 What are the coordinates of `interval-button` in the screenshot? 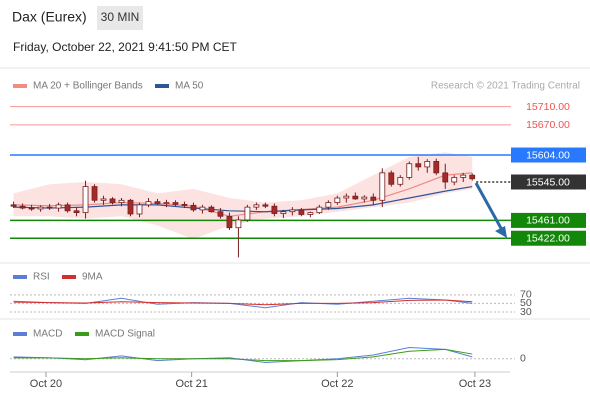 It's located at (120, 18).